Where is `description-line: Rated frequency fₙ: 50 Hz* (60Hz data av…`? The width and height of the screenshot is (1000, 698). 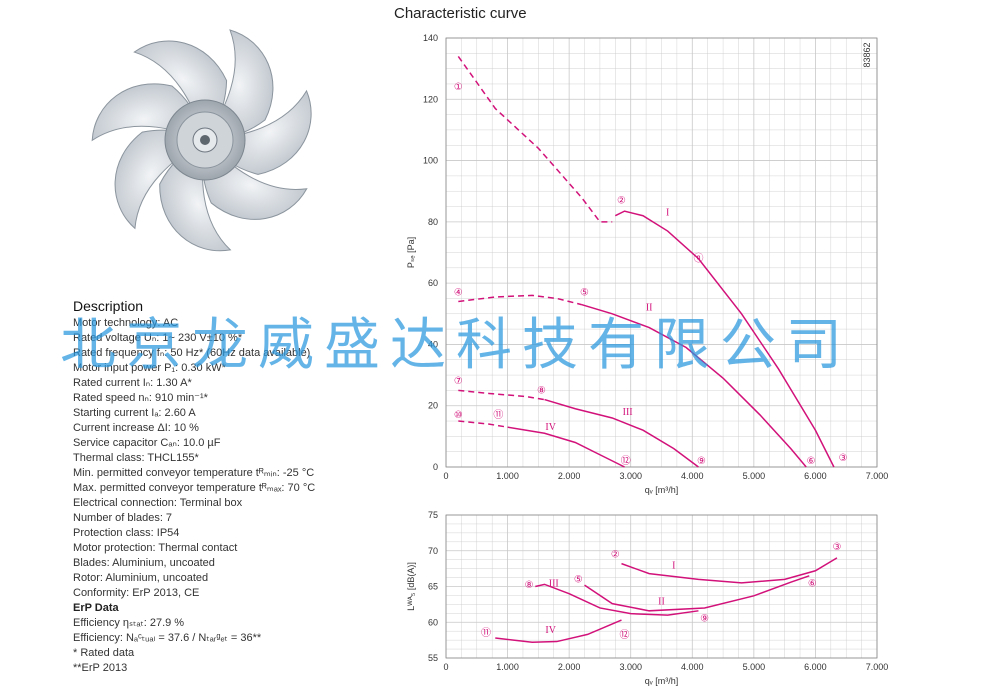
description-line: Rated frequency fₙ: 50 Hz* (60Hz data av… is located at coordinates (192, 353).